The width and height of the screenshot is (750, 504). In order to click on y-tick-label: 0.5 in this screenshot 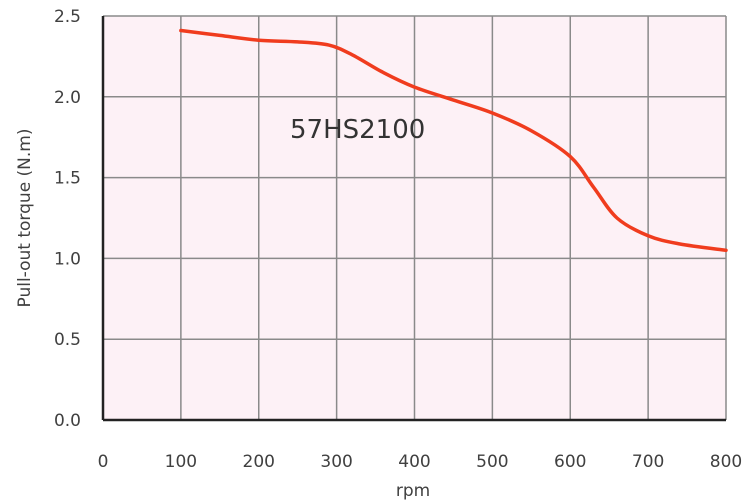, I will do `click(67, 340)`.